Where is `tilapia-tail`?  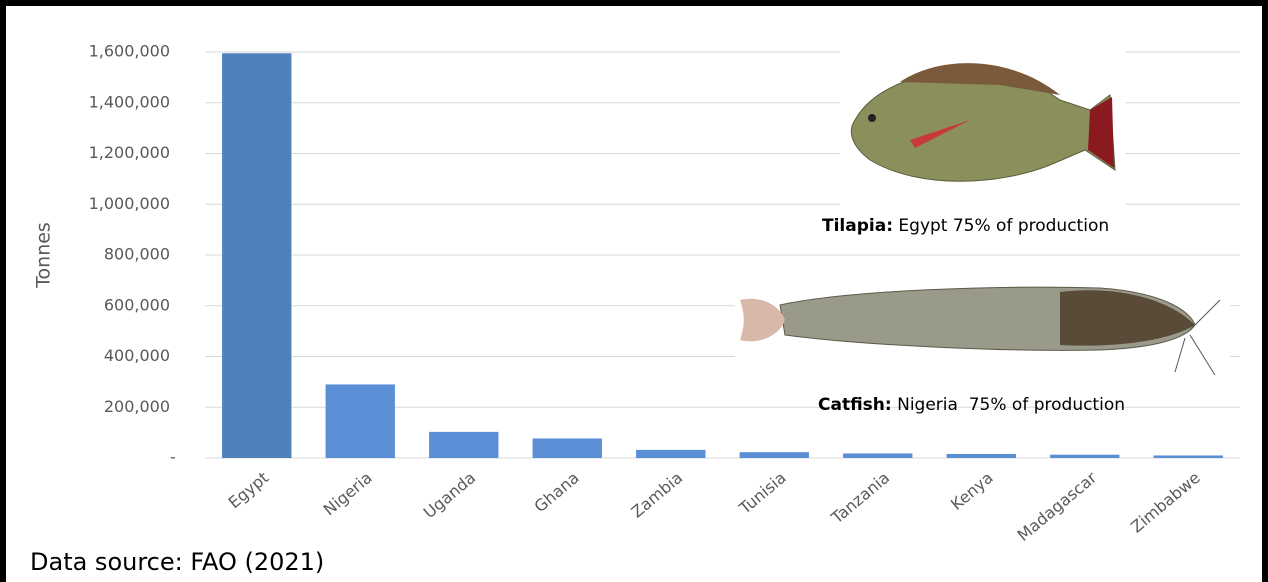
tilapia-tail is located at coordinates (1101, 132).